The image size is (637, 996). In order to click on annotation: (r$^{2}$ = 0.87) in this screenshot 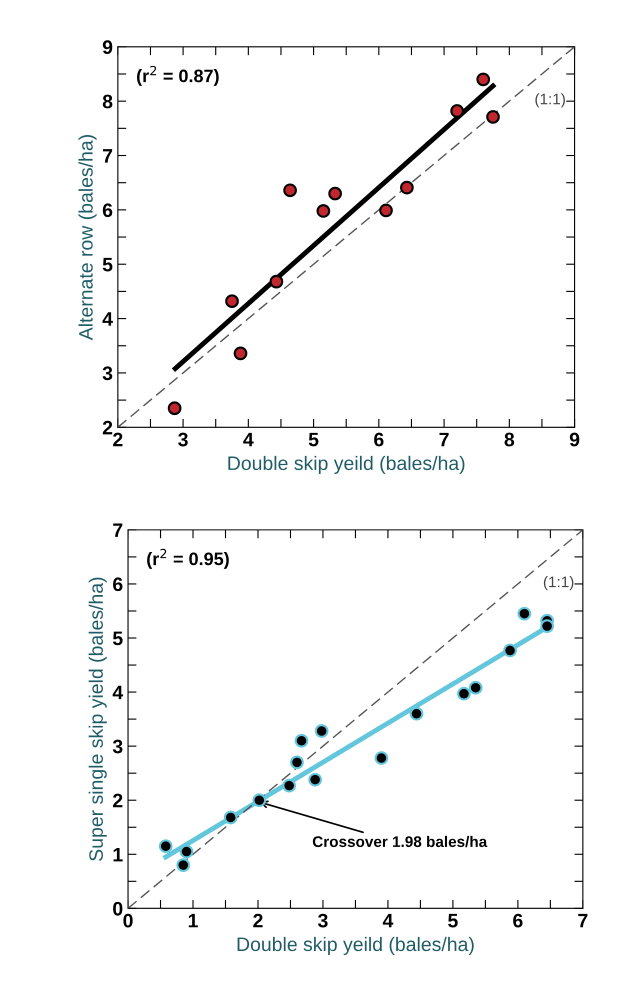, I will do `click(178, 76)`.